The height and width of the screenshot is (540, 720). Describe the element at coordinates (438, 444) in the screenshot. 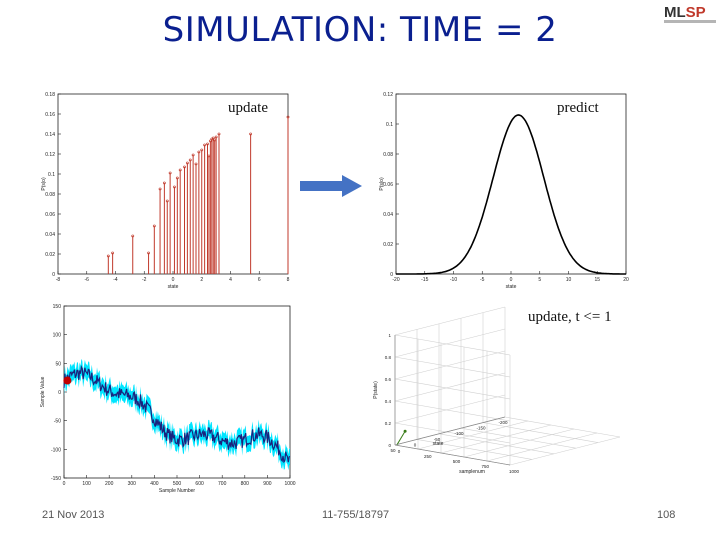

I see `x-axis-label: state` at that location.